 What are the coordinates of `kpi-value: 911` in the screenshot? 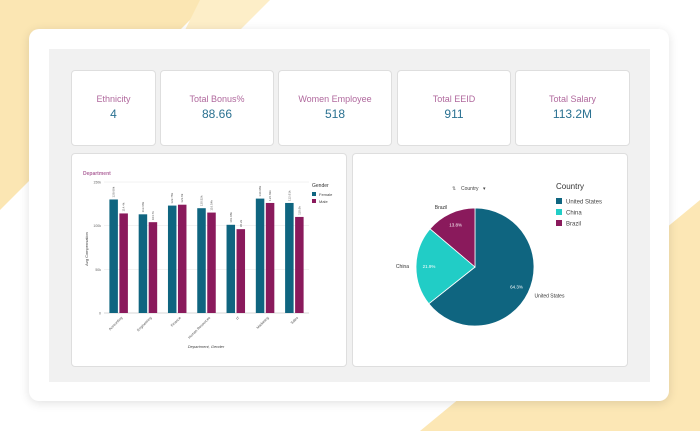 It's located at (454, 114).